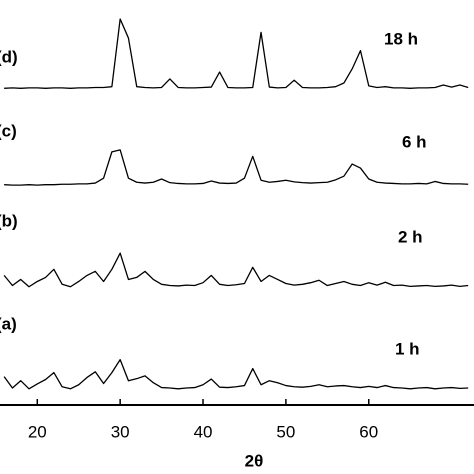  I want to click on series-name: 18 h, so click(401, 38).